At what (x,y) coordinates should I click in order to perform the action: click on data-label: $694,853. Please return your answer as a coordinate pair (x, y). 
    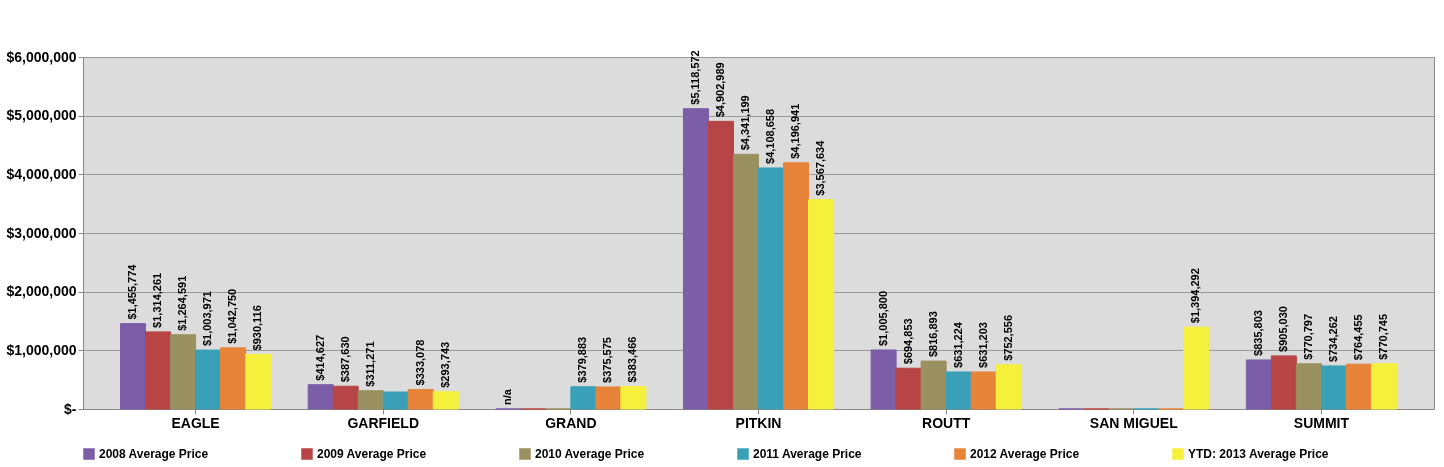
    Looking at the image, I should click on (907, 341).